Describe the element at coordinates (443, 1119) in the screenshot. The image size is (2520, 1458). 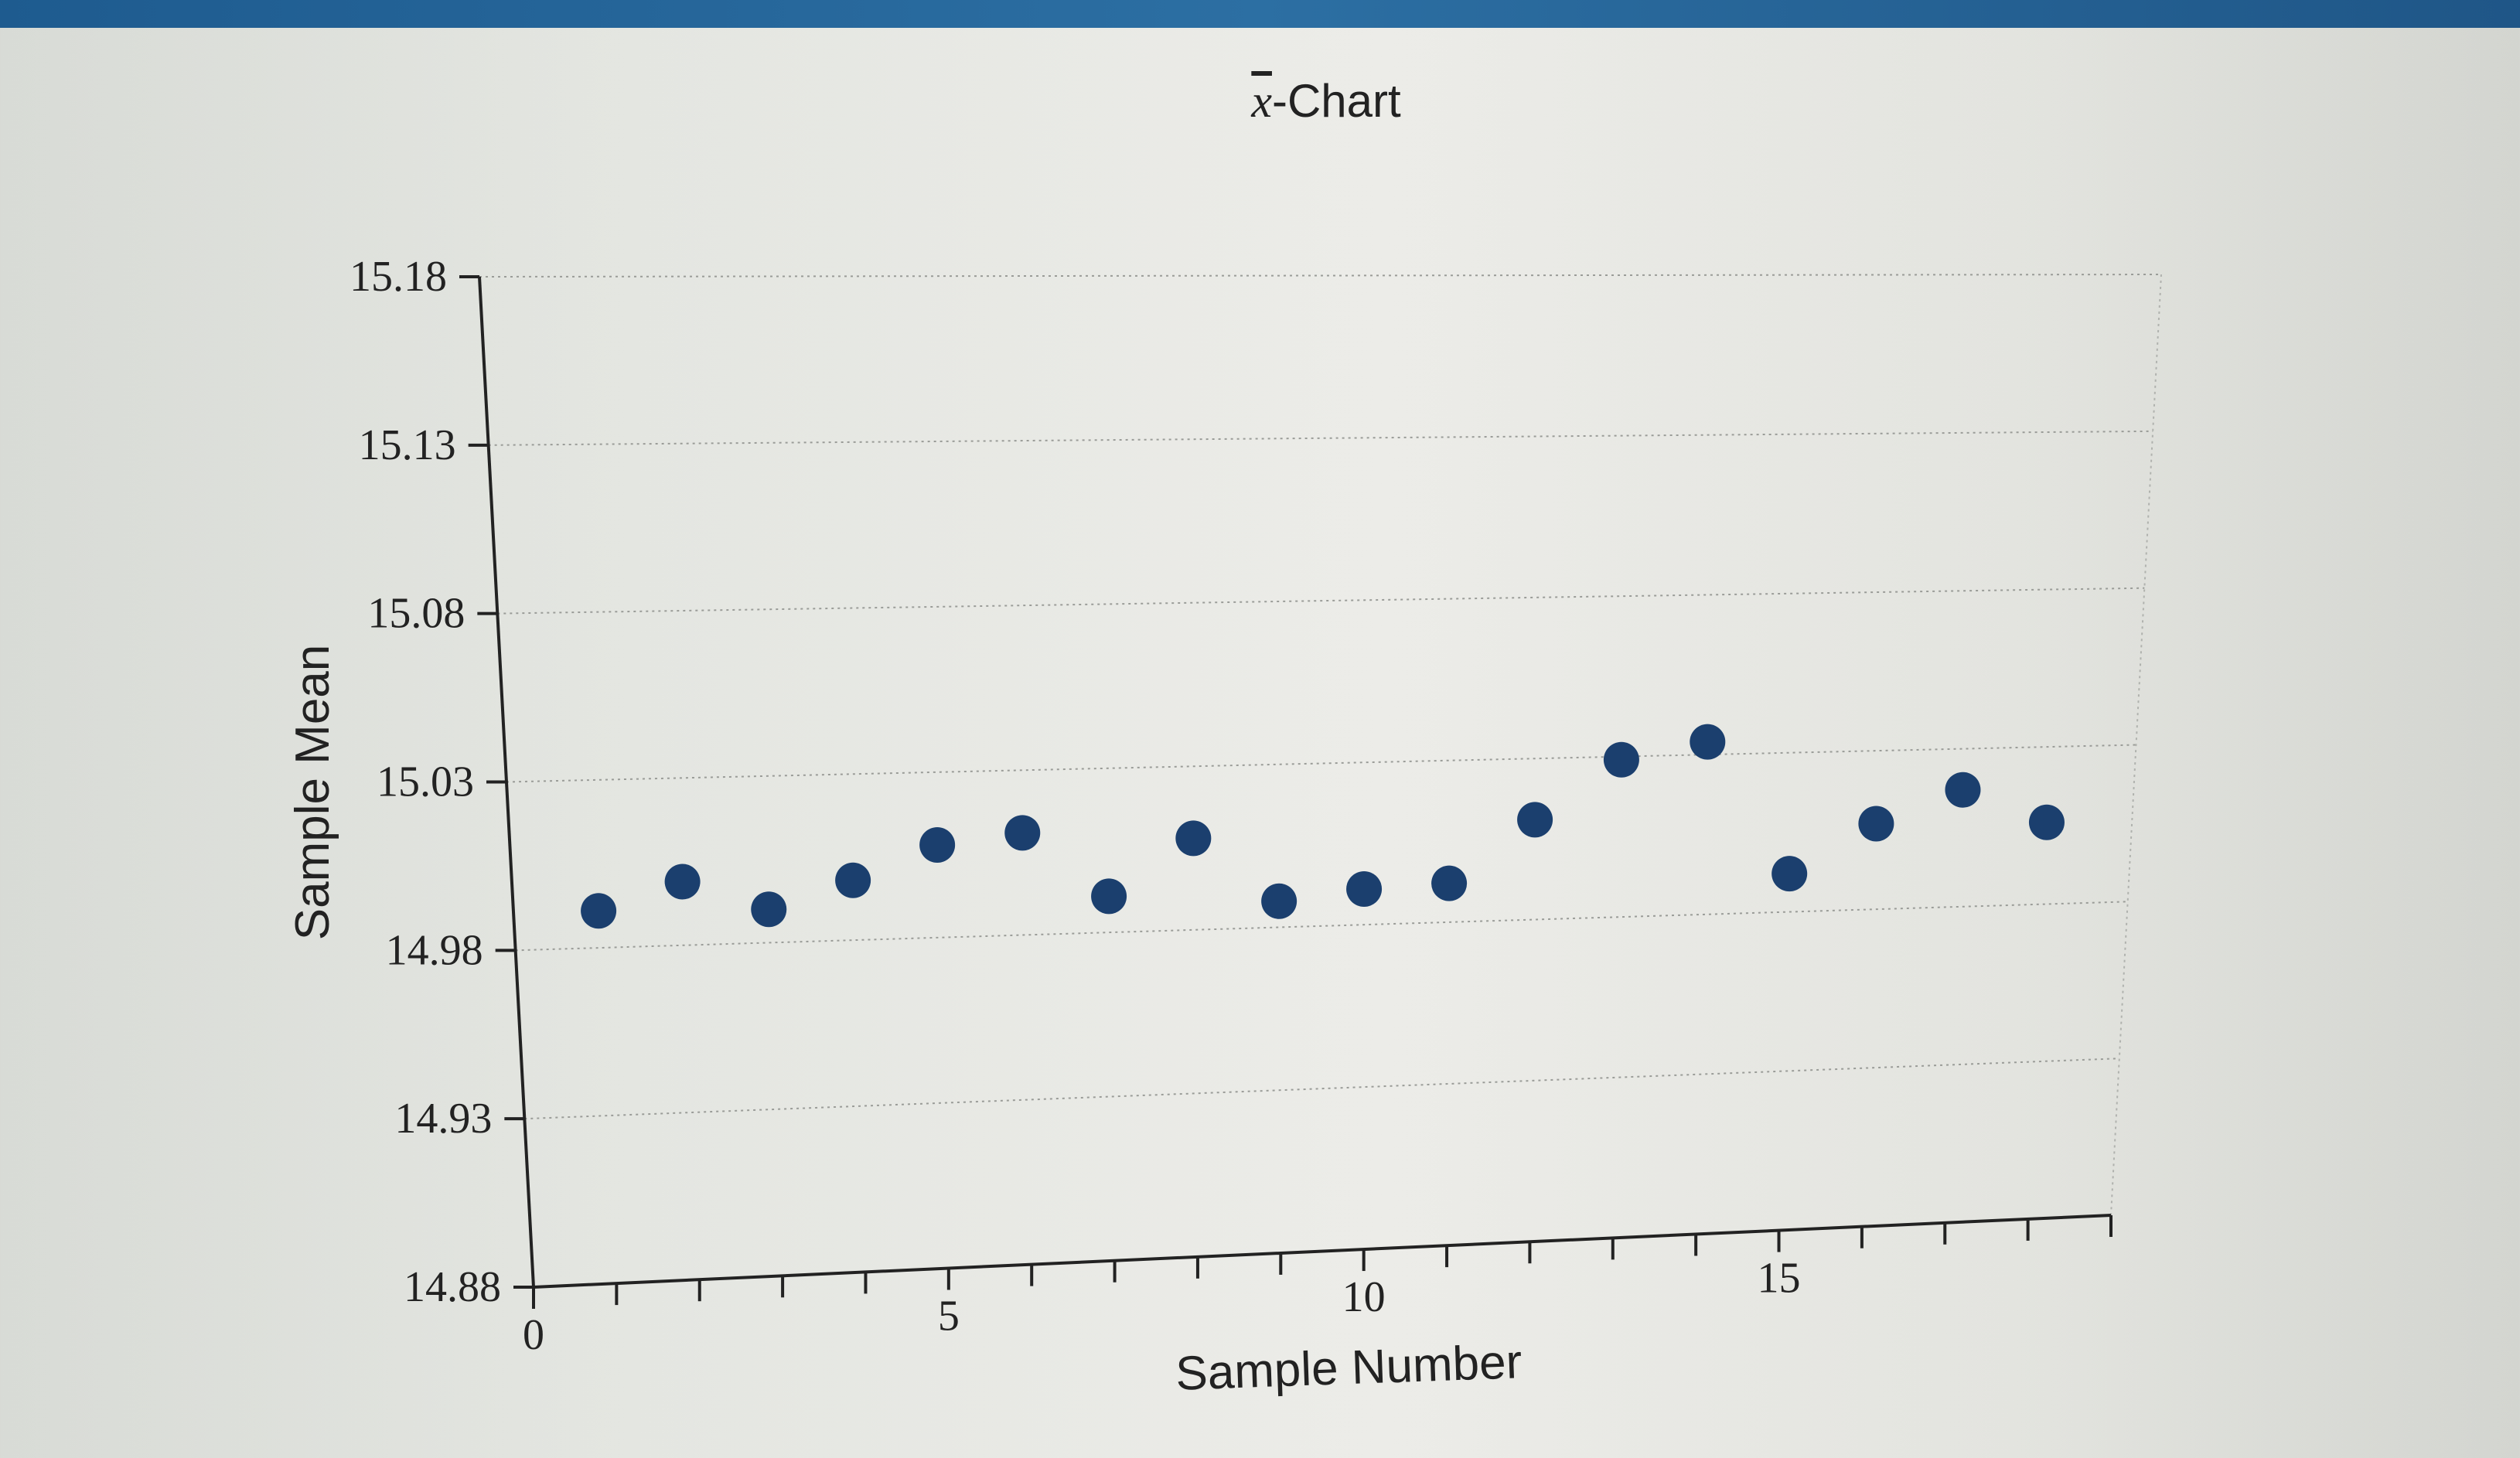
I see `y-tick-label: 14.93` at that location.